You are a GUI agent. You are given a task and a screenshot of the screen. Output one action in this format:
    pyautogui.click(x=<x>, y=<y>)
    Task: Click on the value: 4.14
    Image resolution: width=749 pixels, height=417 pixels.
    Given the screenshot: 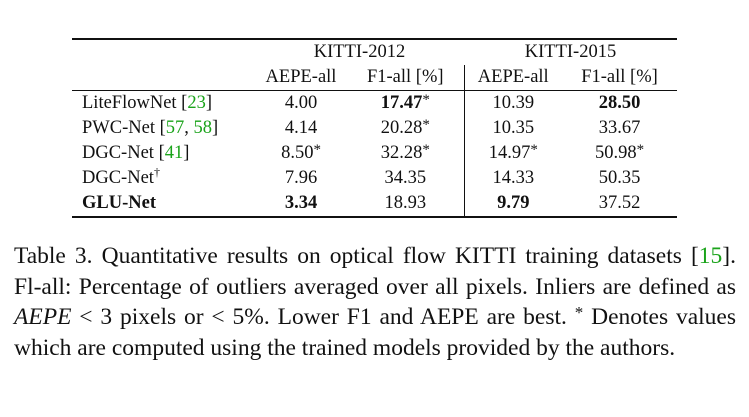 What is the action you would take?
    pyautogui.click(x=301, y=128)
    